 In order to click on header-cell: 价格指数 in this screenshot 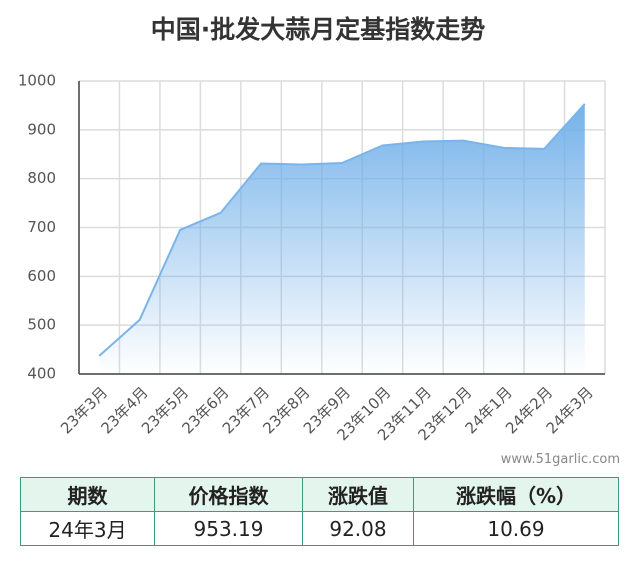, I will do `click(228, 494)`.